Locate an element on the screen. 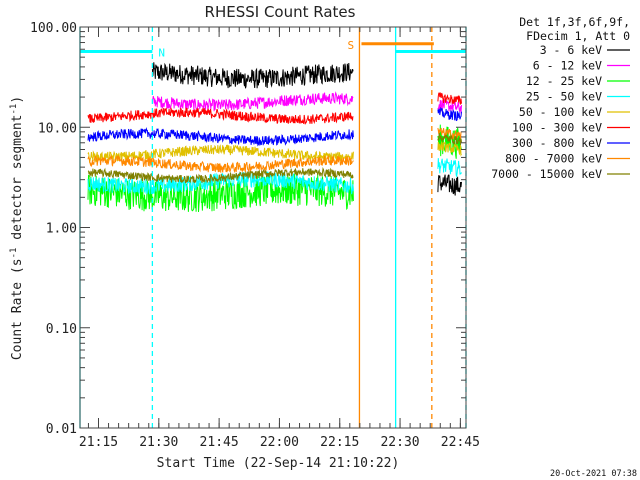 The height and width of the screenshot is (480, 640). series-7000-15000-kev-trace-late is located at coordinates (449, 139).